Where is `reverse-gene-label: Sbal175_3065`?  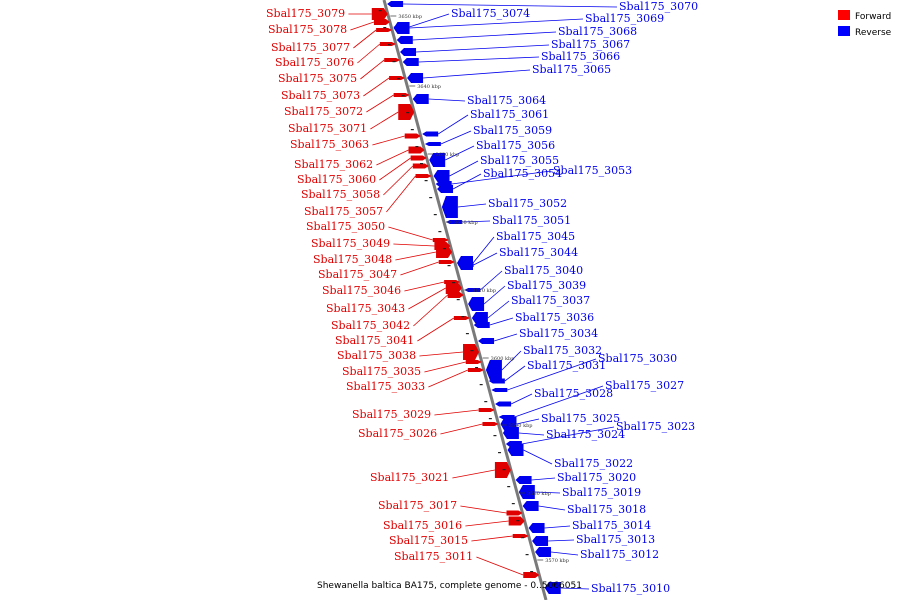
reverse-gene-label: Sbal175_3065 is located at coordinates (571, 69).